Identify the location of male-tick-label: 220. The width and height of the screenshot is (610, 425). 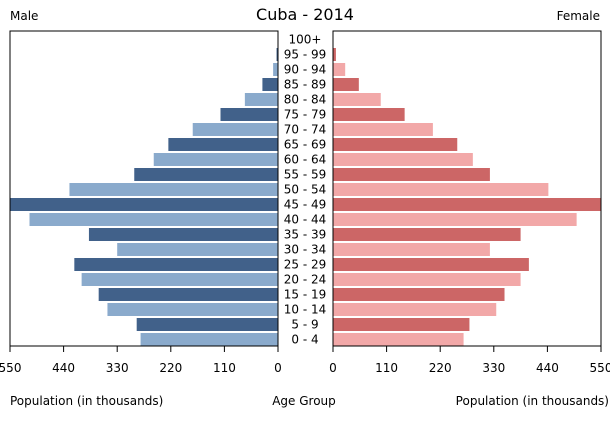
(170, 368).